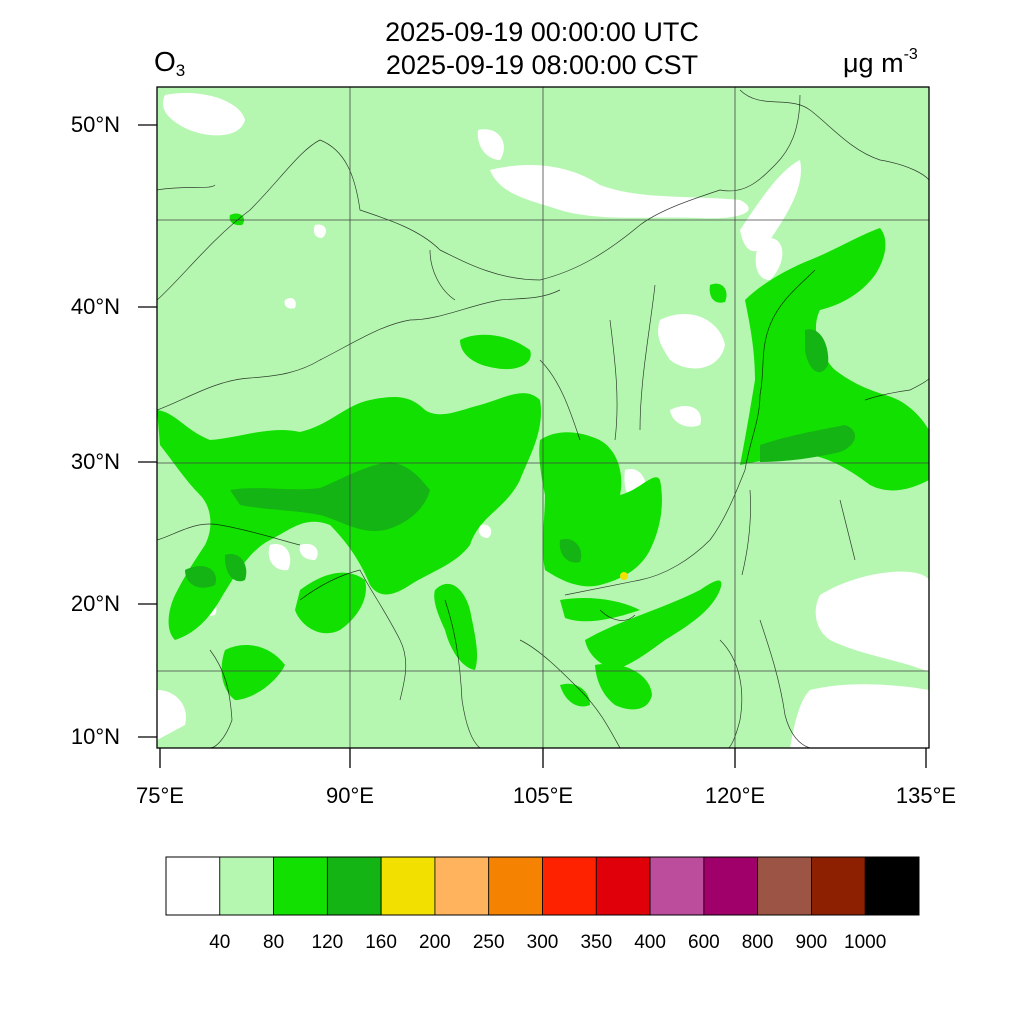 The width and height of the screenshot is (1024, 1024). What do you see at coordinates (757, 942) in the screenshot?
I see `colorbar-label: 800` at bounding box center [757, 942].